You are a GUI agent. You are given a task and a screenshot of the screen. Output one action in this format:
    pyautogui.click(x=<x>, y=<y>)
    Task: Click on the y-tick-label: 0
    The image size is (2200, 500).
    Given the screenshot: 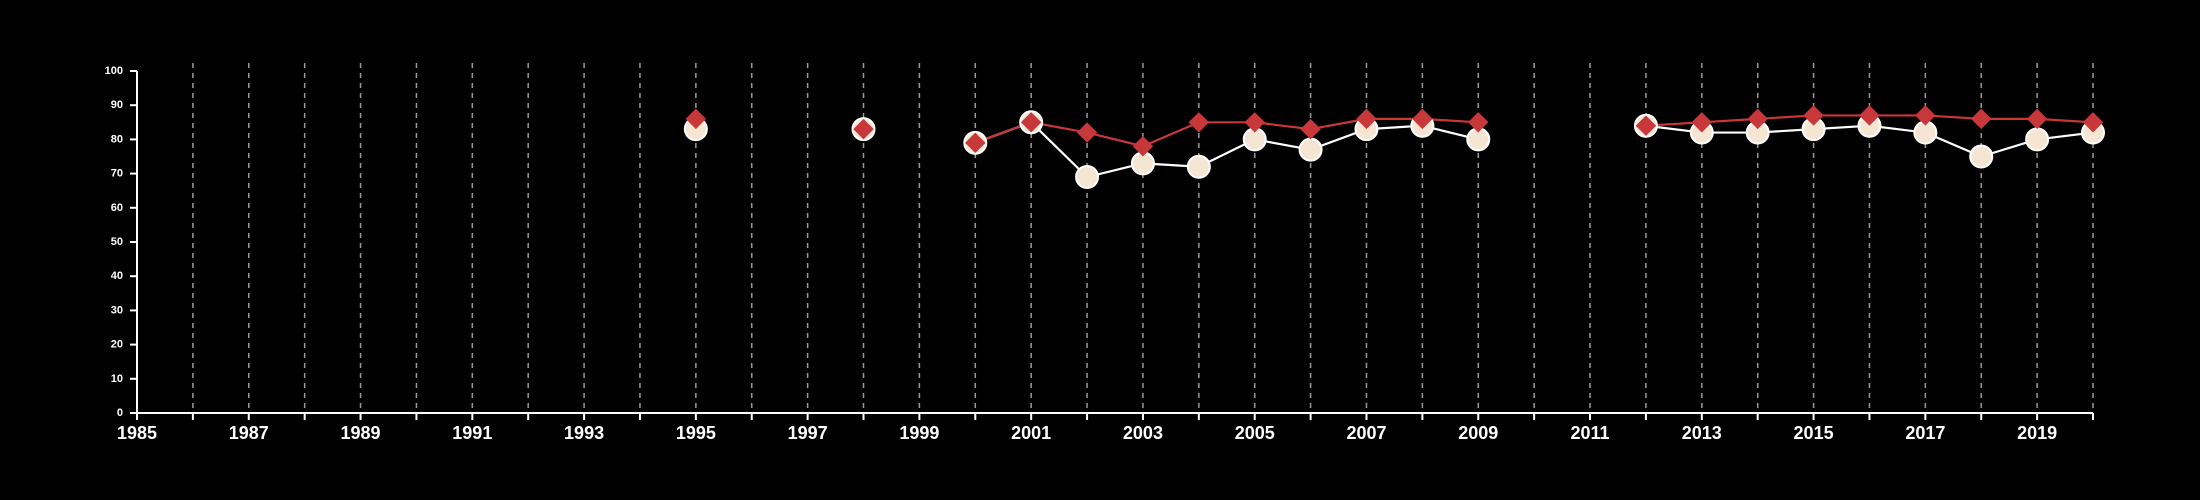 What is the action you would take?
    pyautogui.click(x=120, y=413)
    